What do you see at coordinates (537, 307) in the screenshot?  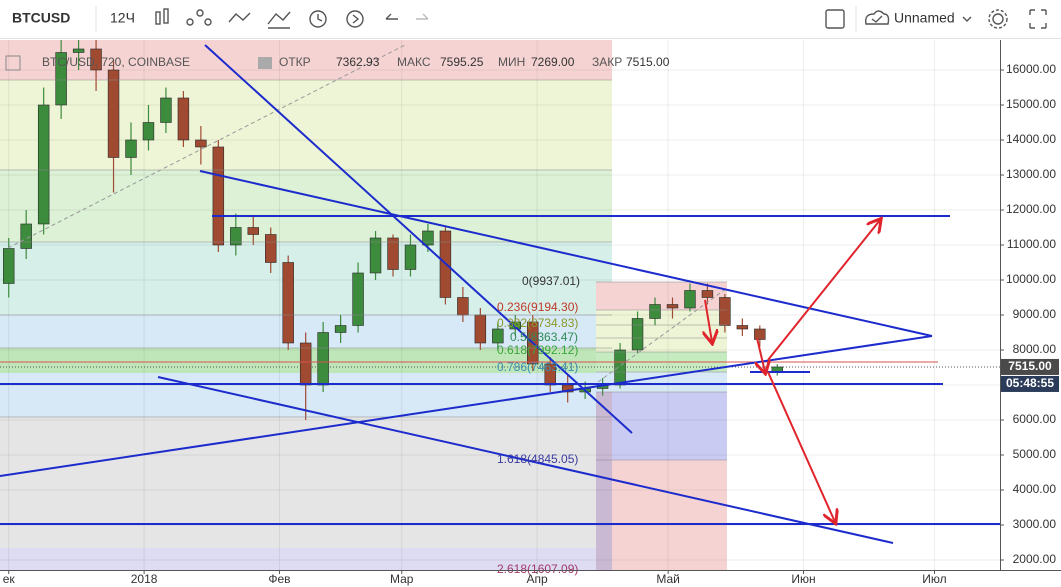 I see `fib-label: 0.236(9194.30)` at bounding box center [537, 307].